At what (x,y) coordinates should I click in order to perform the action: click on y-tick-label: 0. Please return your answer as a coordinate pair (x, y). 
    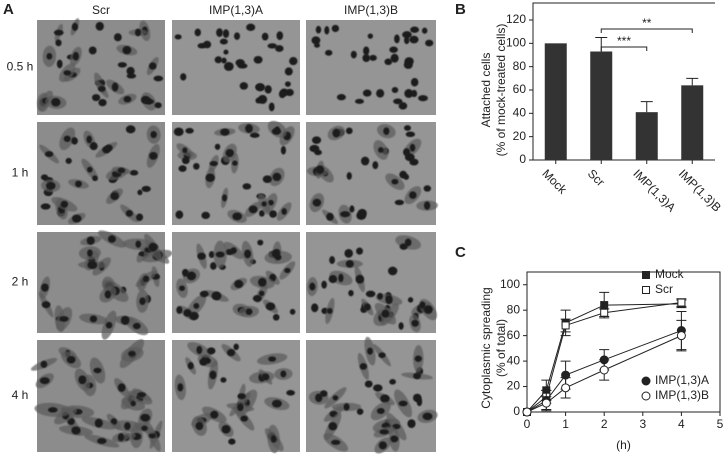
    Looking at the image, I should click on (516, 411).